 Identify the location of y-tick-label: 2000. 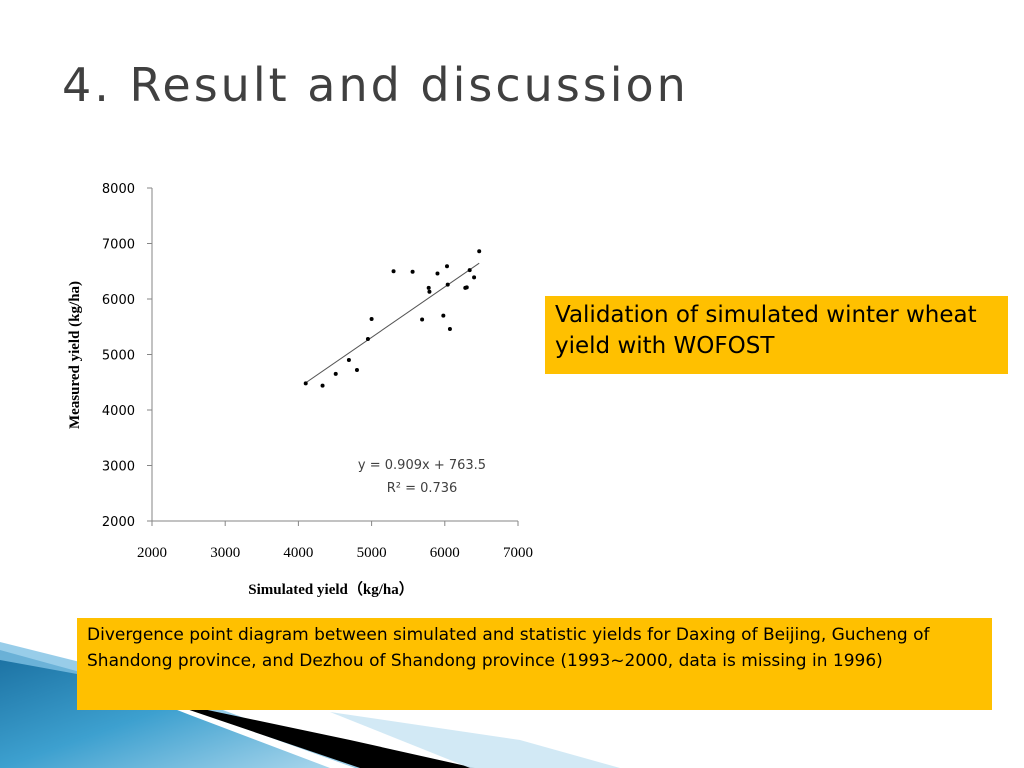
(118, 522).